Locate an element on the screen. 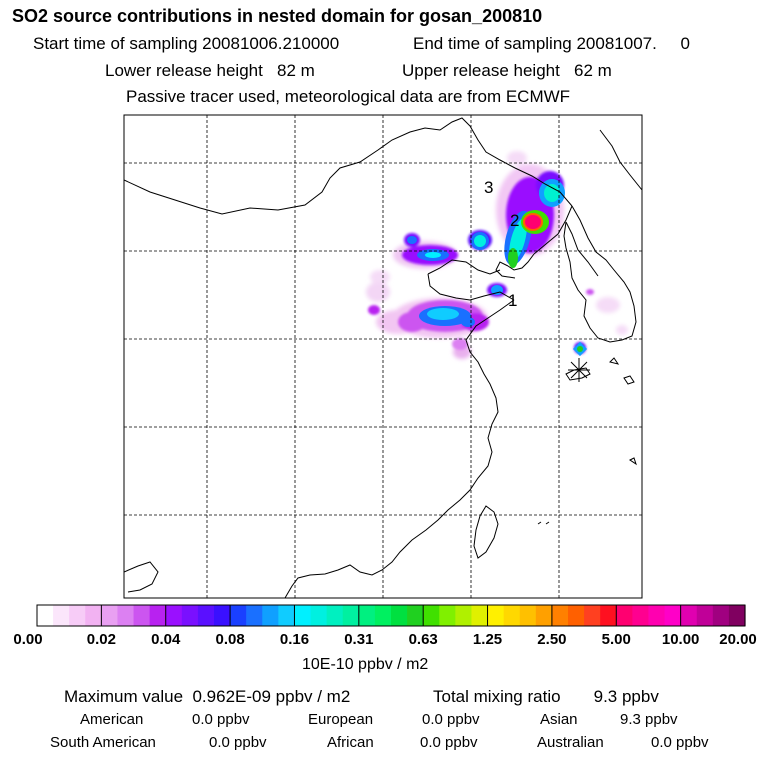 Image resolution: width=768 pixels, height=768 pixels. colorbar-tick-label: 2.50 is located at coordinates (552, 639).